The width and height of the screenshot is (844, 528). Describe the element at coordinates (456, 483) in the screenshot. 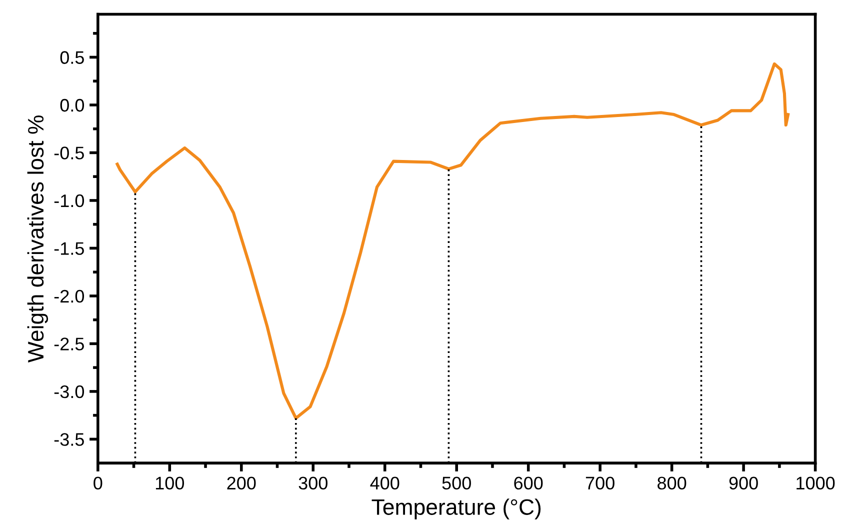

I see `x-tick-label: 500` at that location.